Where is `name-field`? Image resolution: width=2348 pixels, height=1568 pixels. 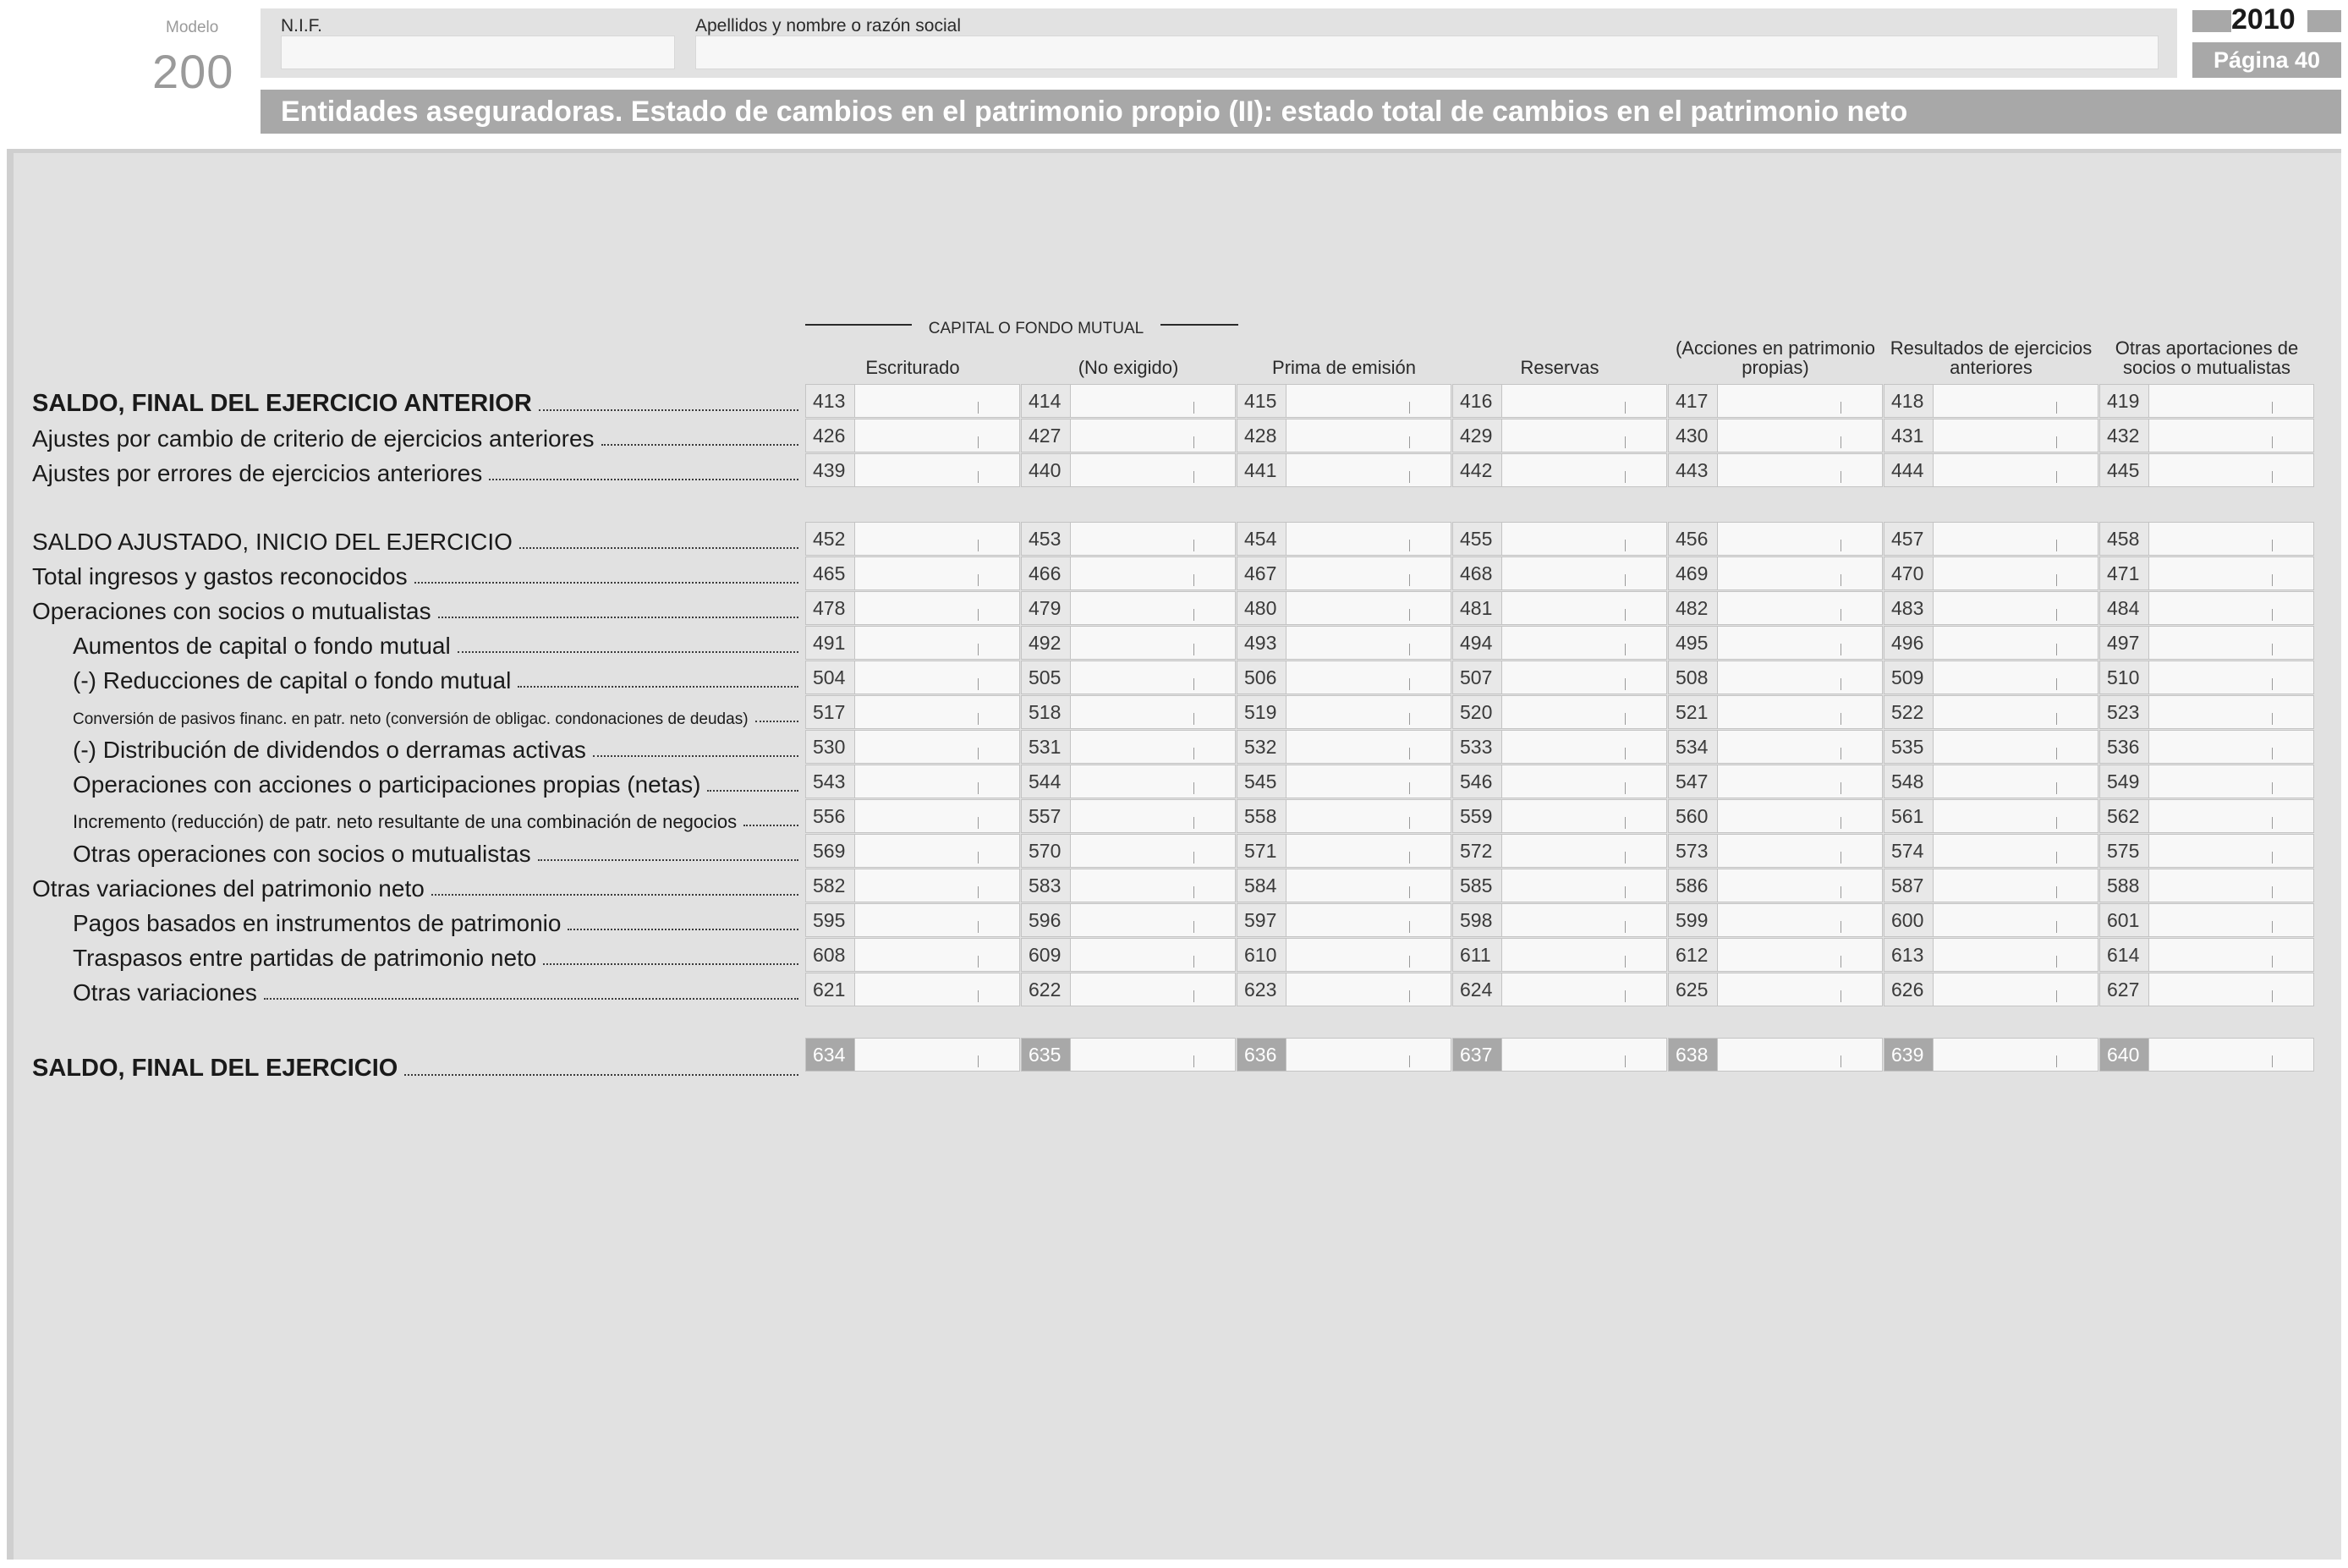
name-field is located at coordinates (1427, 52).